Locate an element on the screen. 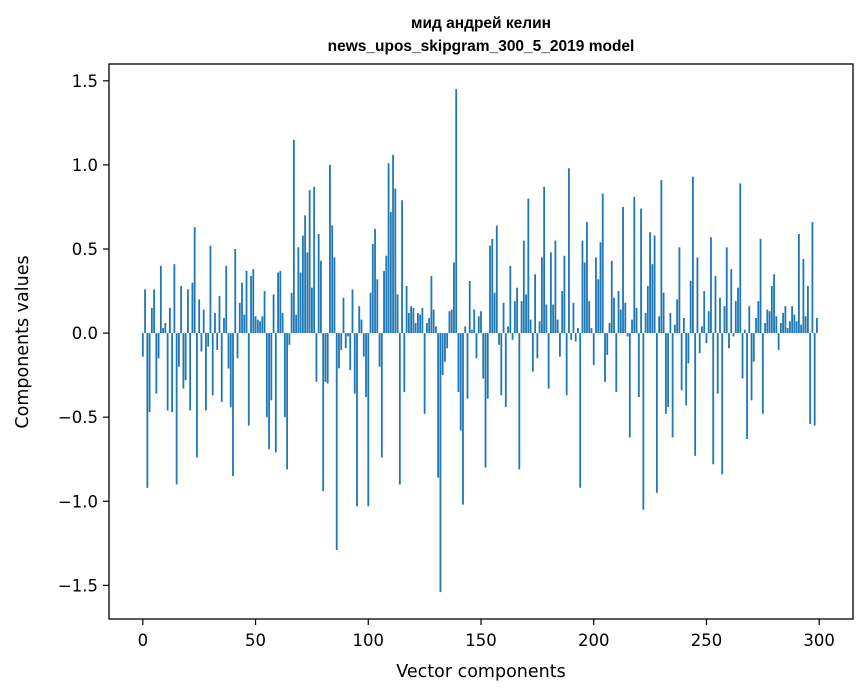 The height and width of the screenshot is (696, 867). chart-subtitle: news_upos_skipgram_300_5_2019 model is located at coordinates (481, 46).